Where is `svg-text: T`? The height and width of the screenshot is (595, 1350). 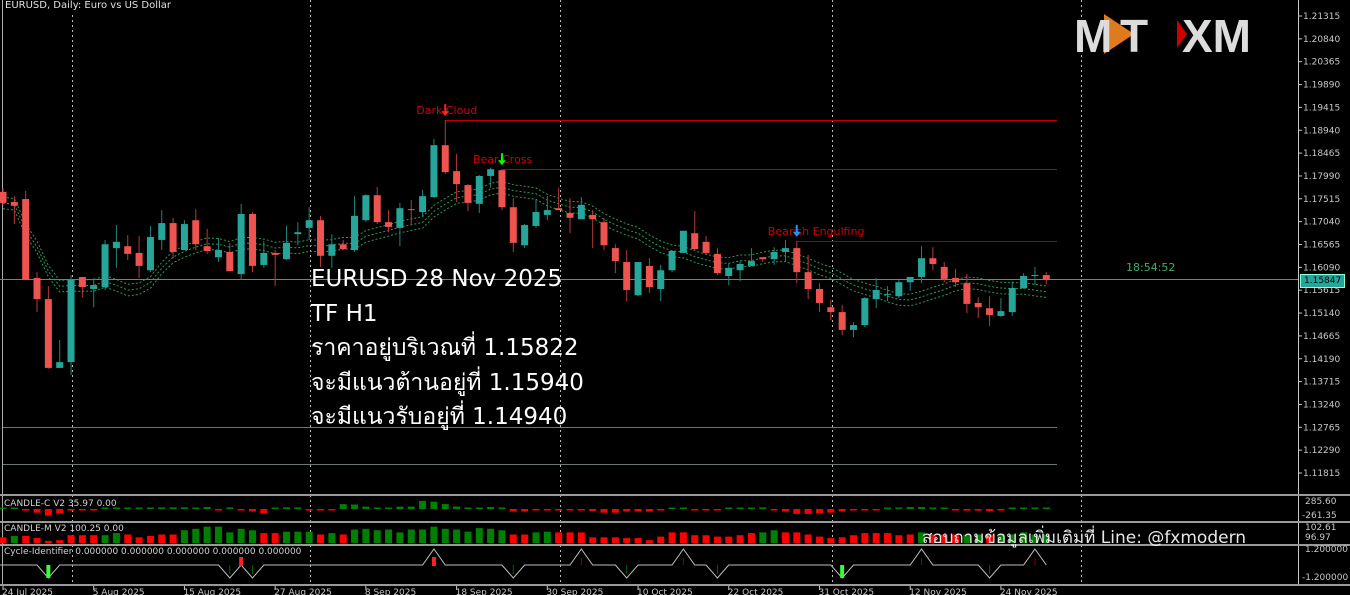 svg-text: T is located at coordinates (1134, 34).